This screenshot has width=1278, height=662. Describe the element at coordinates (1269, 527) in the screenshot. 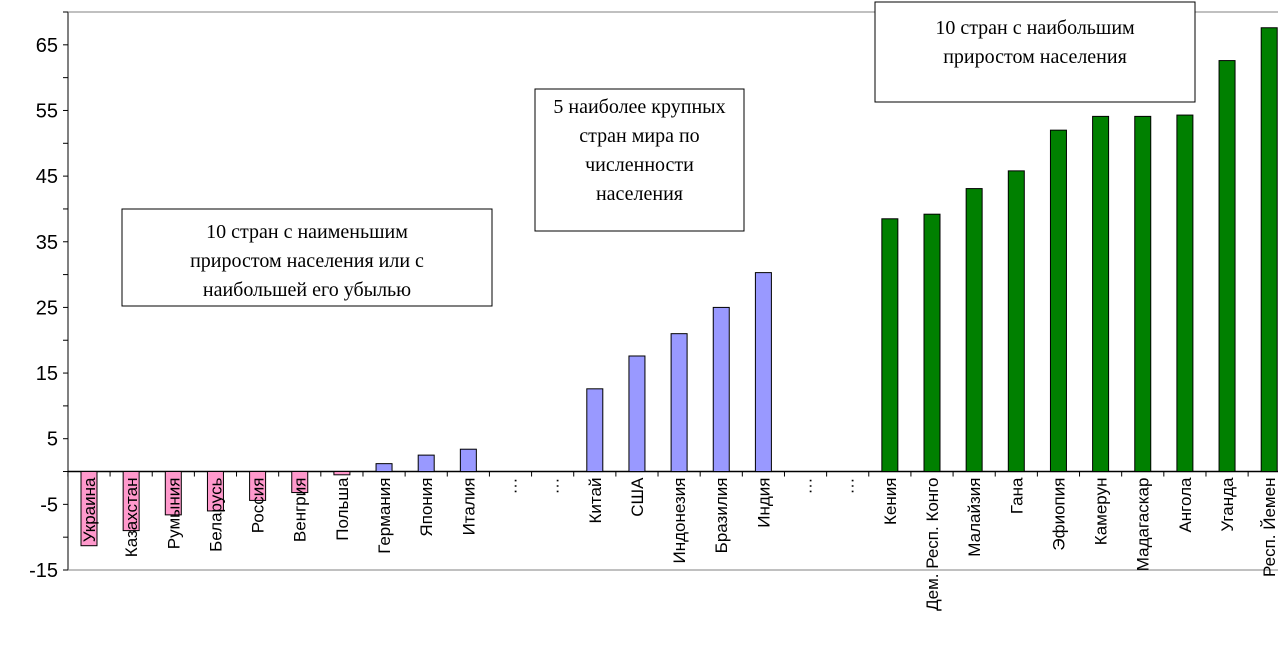

I see `category-label: Респ. Йемен` at that location.